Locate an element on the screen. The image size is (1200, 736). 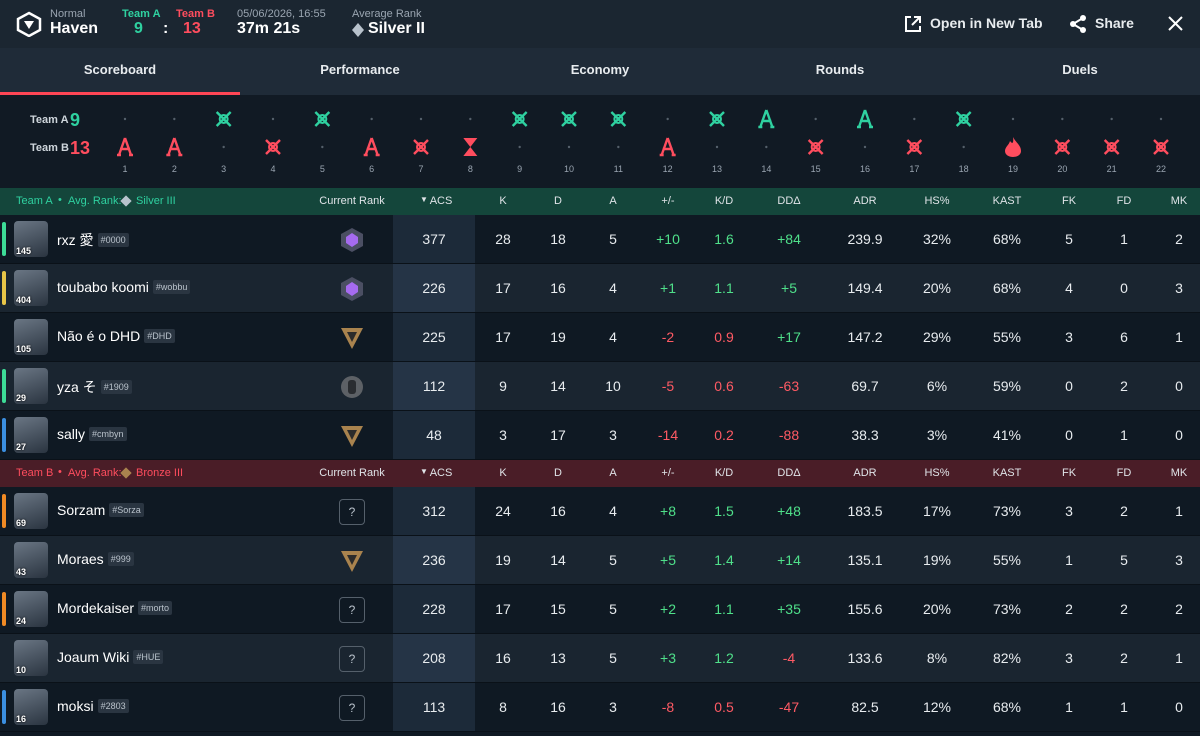
stat: 19% is located at coordinates (937, 560).